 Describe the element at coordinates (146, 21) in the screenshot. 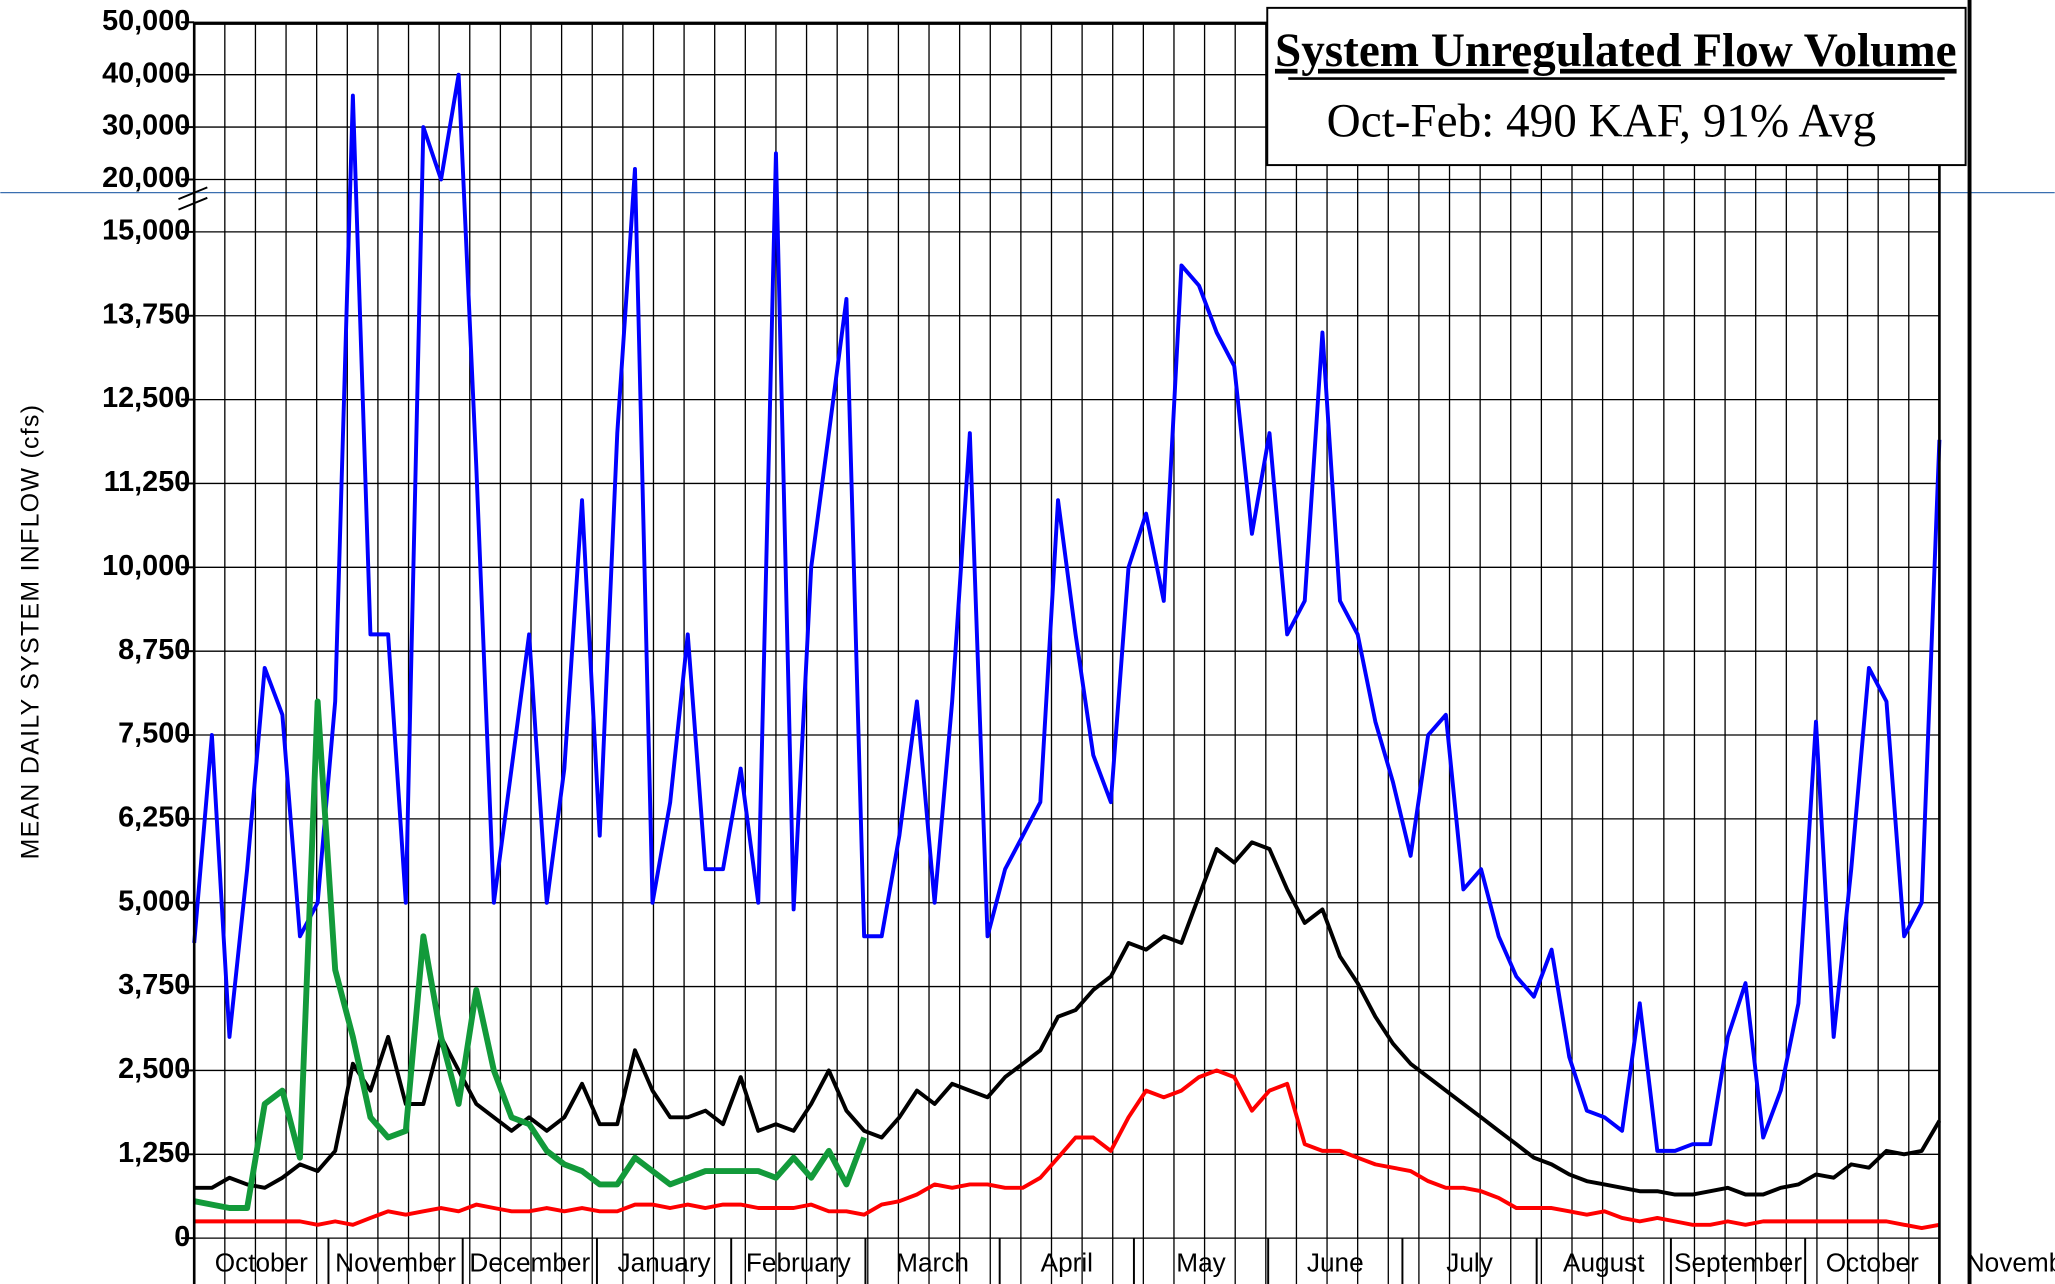

I see `y-tick-label: 50,000` at that location.